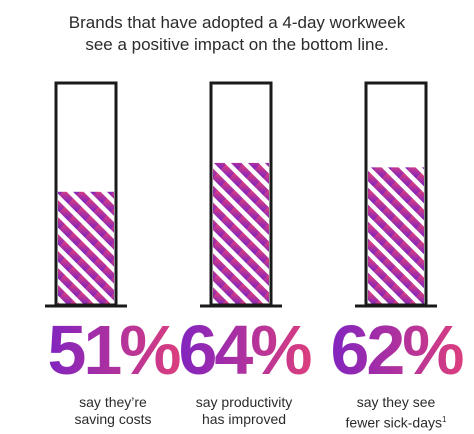 The image size is (474, 434). Describe the element at coordinates (86, 248) in the screenshot. I see `bar-fill-saving-costs` at that location.